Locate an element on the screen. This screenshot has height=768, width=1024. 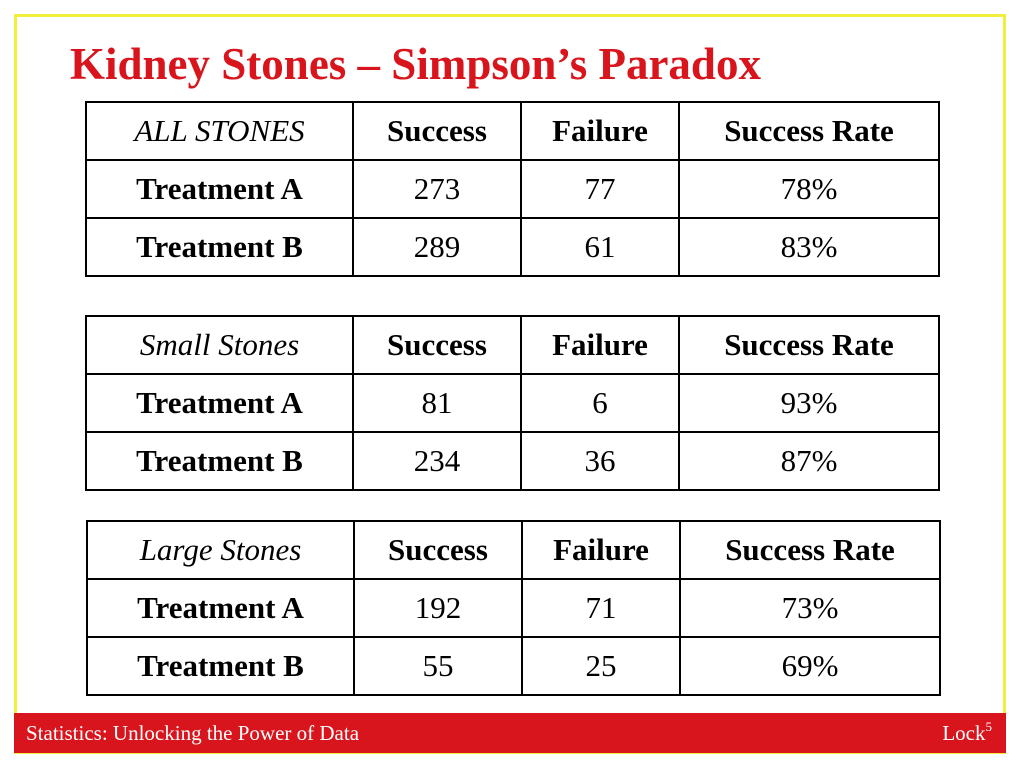
success-rate-cell: 69% is located at coordinates (810, 666).